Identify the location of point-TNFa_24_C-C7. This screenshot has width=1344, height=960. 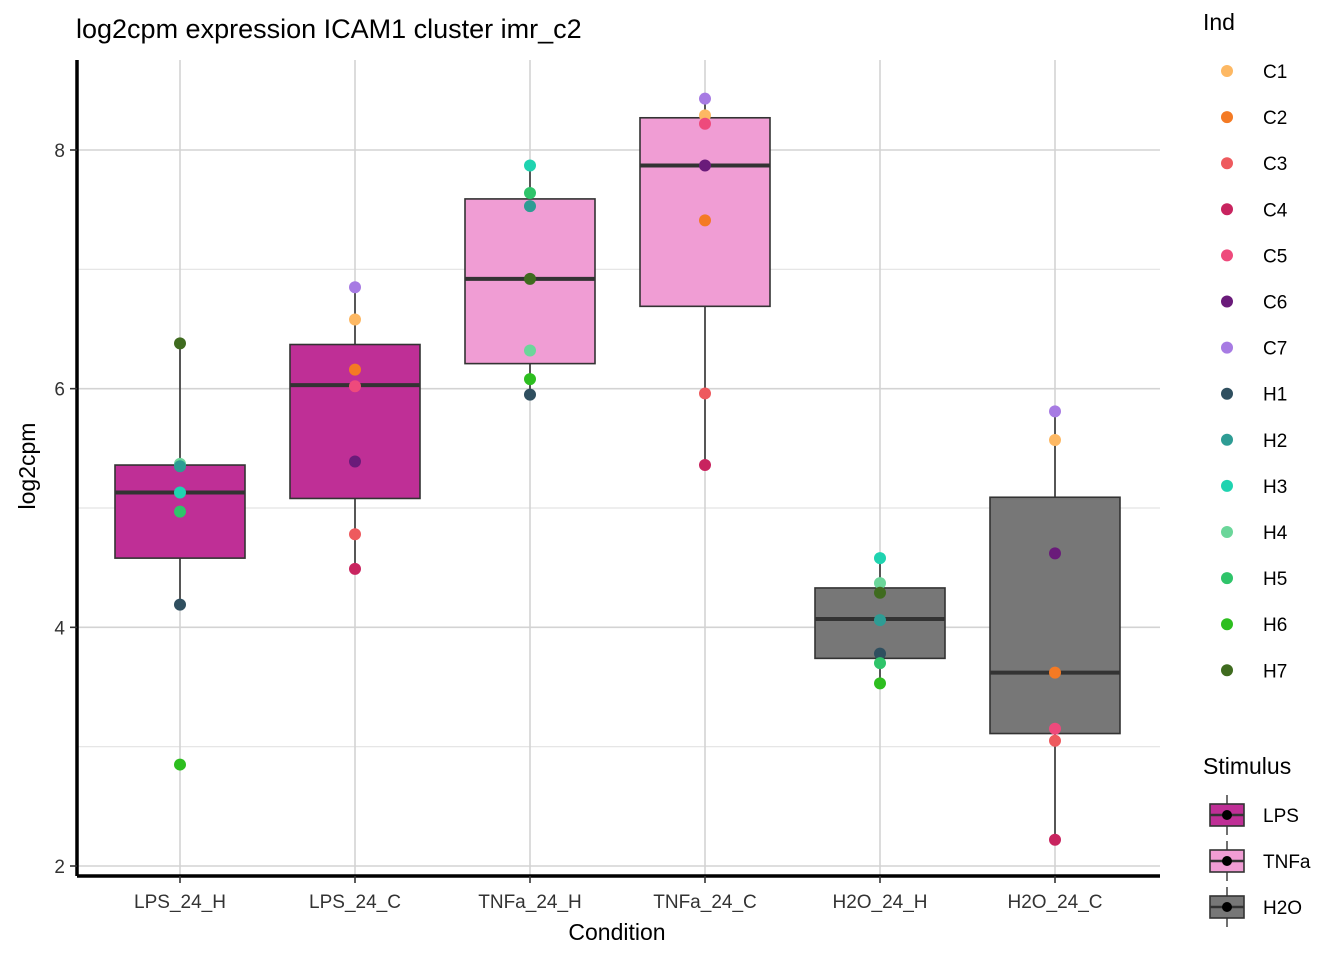
(705, 98).